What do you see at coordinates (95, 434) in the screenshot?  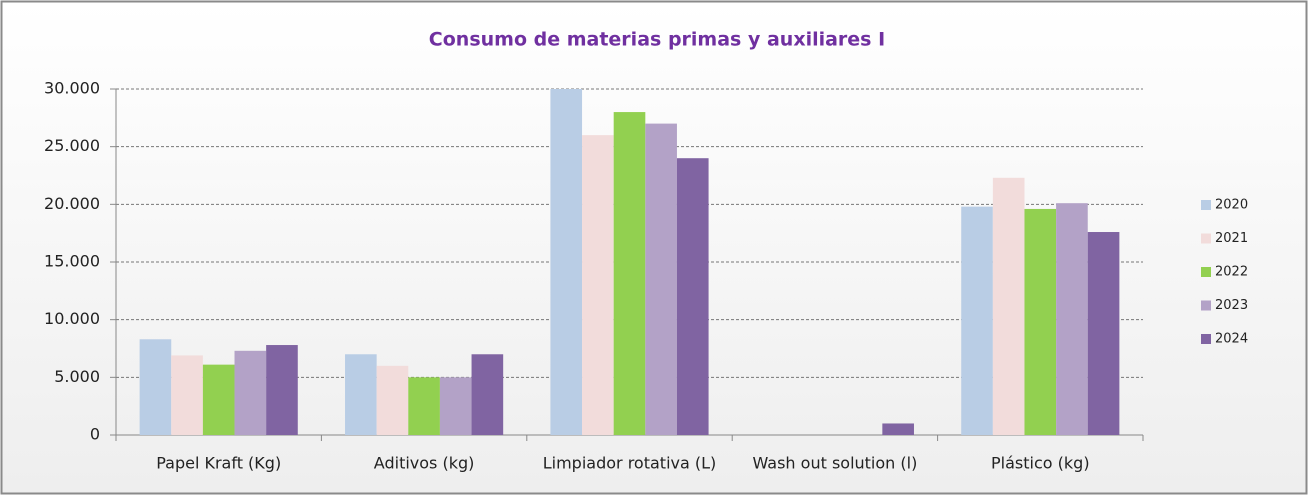 I see `y-tick-label: 0` at bounding box center [95, 434].